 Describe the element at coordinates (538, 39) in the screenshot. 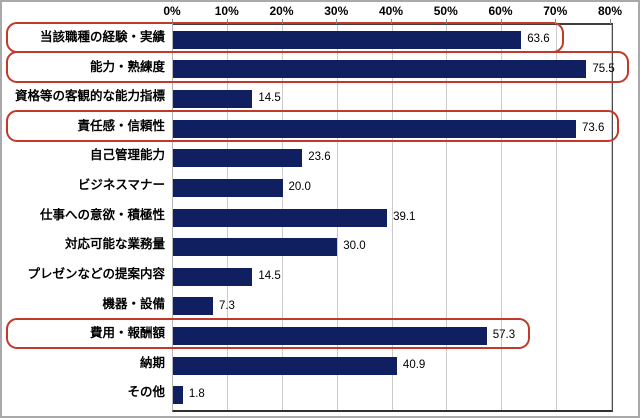

I see `value-label: 63.6` at that location.